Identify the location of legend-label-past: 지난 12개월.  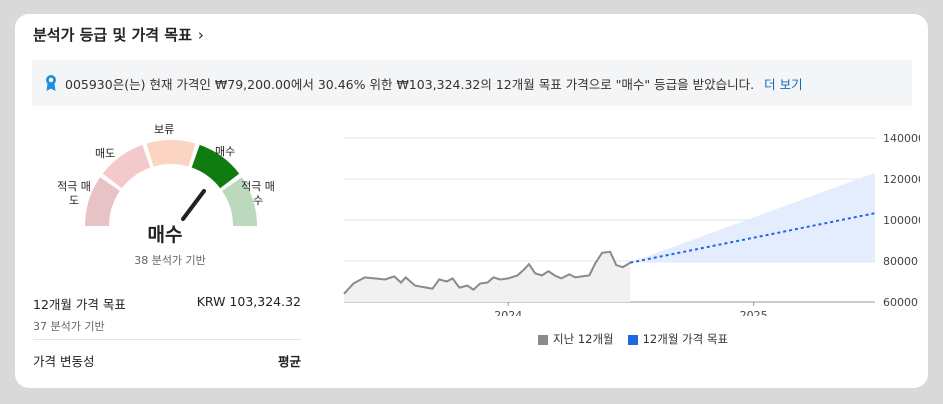
(583, 339).